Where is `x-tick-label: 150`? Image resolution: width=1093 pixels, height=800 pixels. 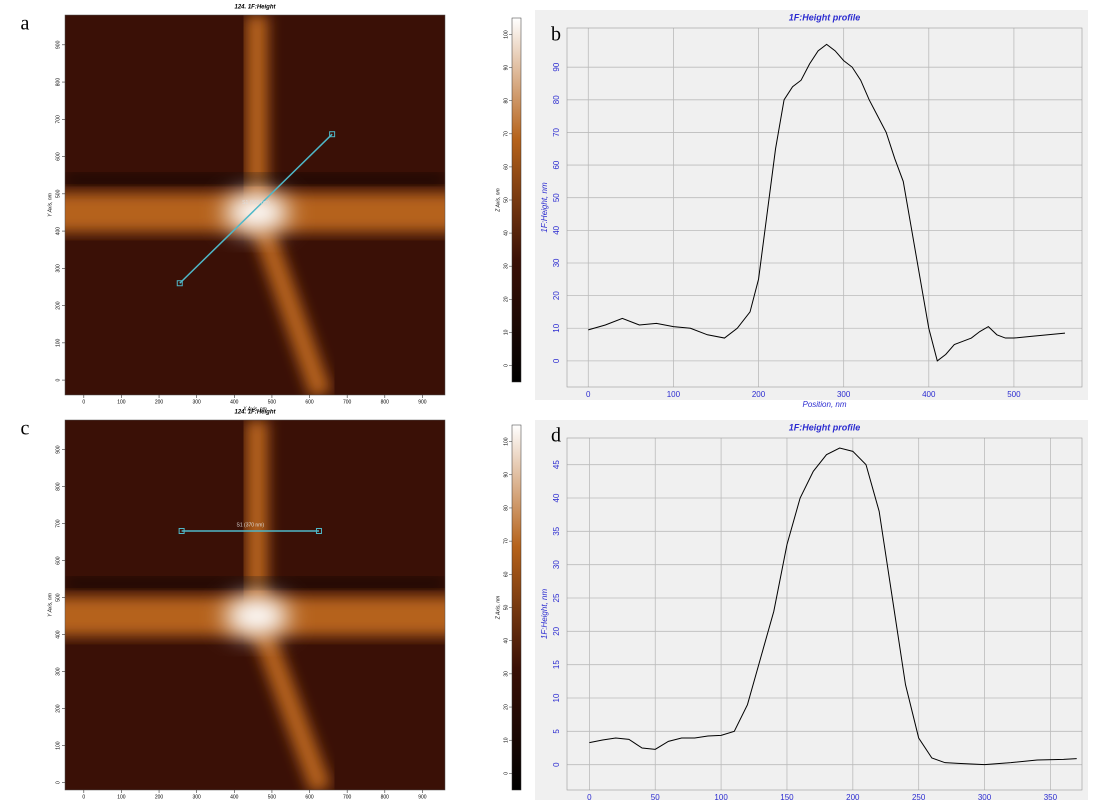
x-tick-label: 150 is located at coordinates (787, 796).